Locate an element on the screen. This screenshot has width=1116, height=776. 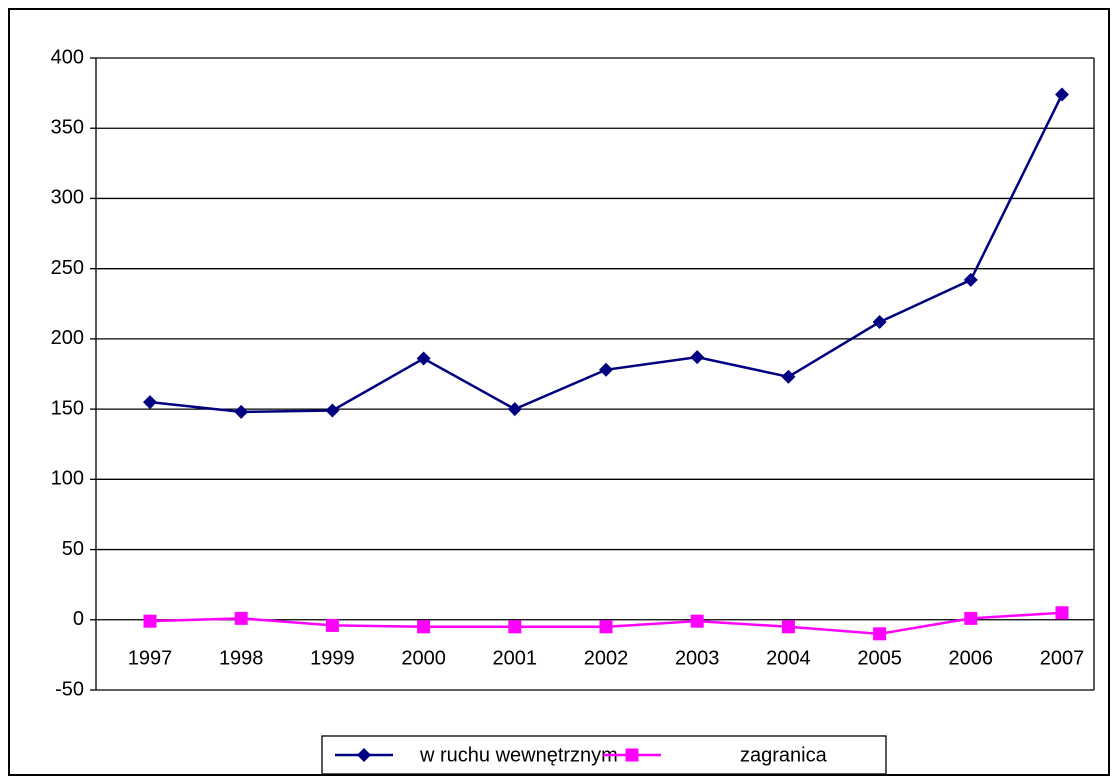
legend-label: w ruchu wewnętrznym is located at coordinates (518, 755).